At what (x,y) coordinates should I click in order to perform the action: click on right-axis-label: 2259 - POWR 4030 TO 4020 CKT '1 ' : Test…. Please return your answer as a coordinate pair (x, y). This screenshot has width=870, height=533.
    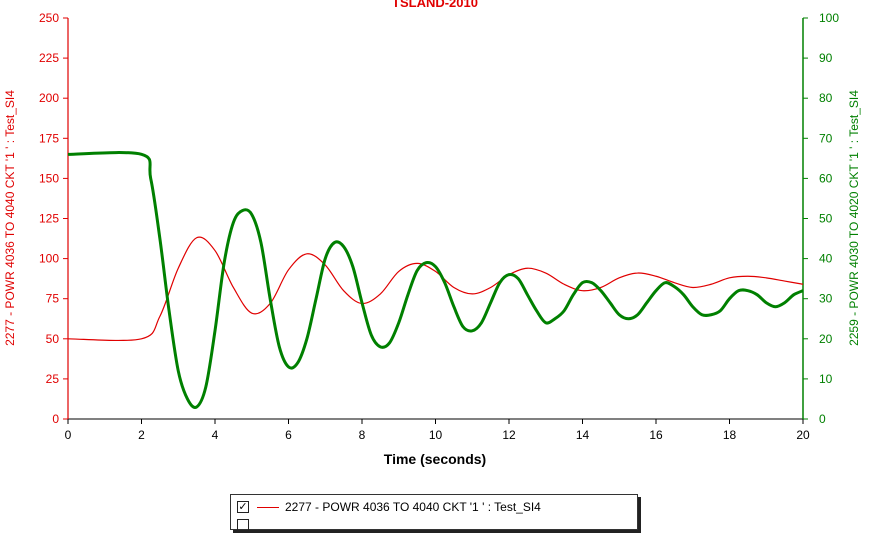
    Looking at the image, I should click on (854, 218).